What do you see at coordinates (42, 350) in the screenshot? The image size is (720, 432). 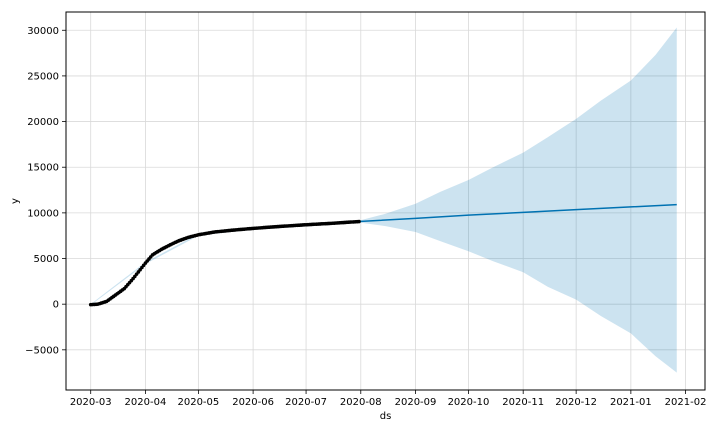 I see `y-tick-label: −5000` at bounding box center [42, 350].